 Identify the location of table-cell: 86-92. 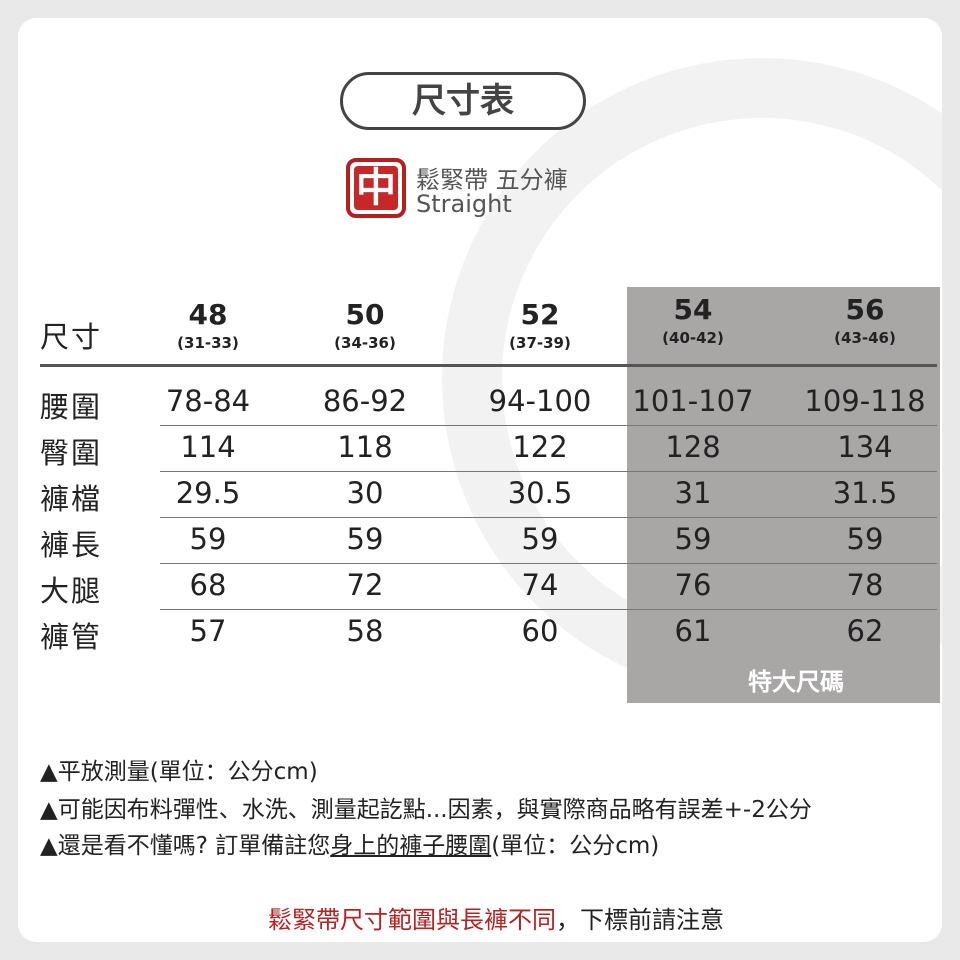
(365, 401).